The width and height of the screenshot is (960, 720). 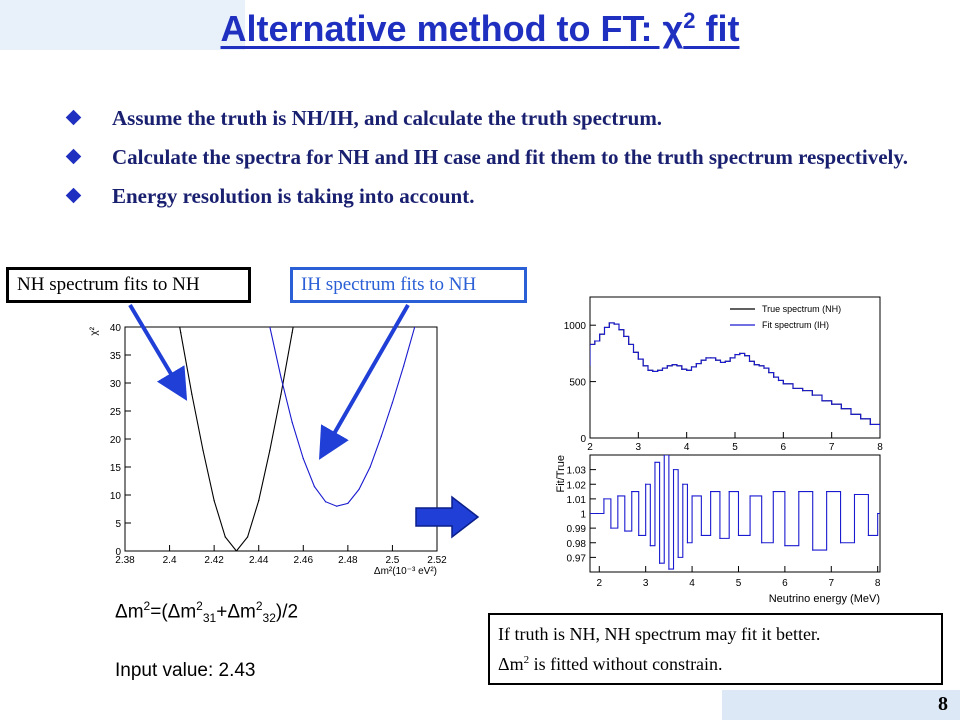 What do you see at coordinates (801, 309) in the screenshot?
I see `legend-entry: True spectrum (NH)` at bounding box center [801, 309].